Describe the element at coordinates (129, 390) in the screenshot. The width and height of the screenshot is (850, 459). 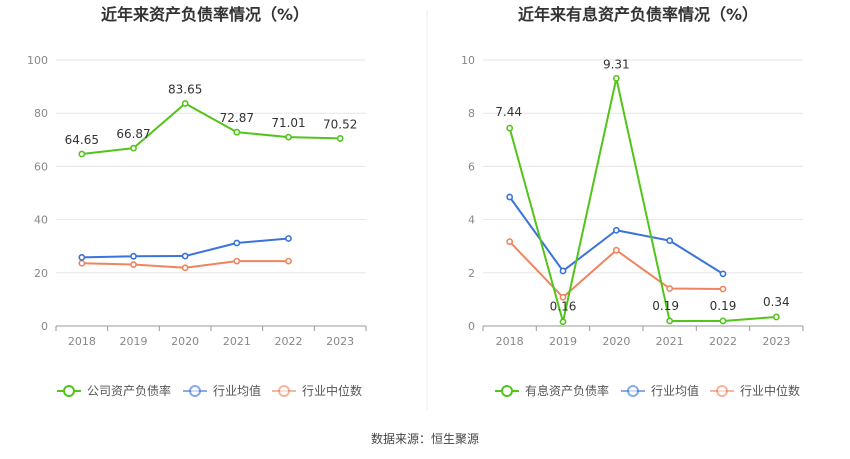
I see `legend-label: 公司资产负债率` at that location.